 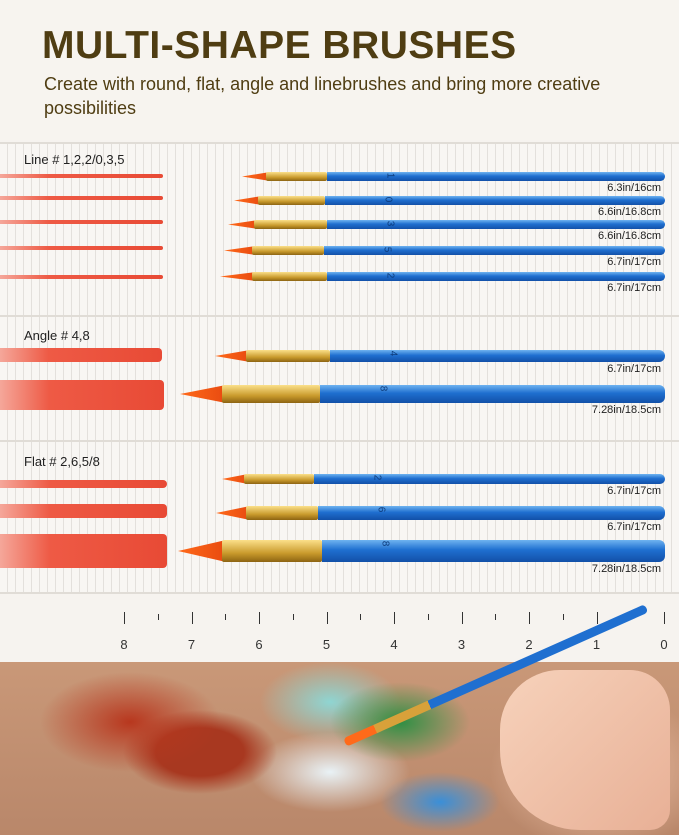 I want to click on brush-length: 6.3in/16cm, so click(x=634, y=188).